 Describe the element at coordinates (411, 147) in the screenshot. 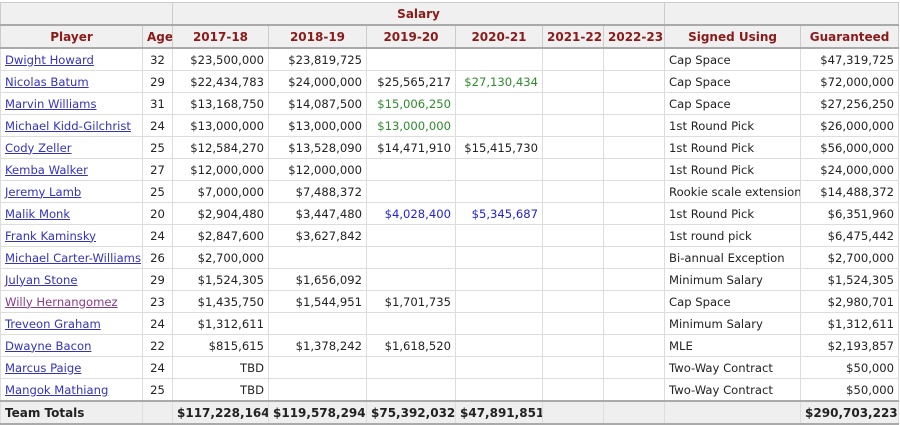

I see `salary-cell: $14,471,910` at that location.